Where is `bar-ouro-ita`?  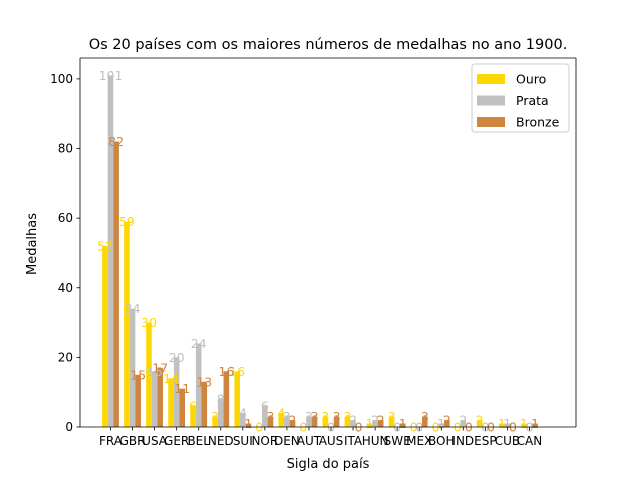
bar-ouro-ita is located at coordinates (347, 421).